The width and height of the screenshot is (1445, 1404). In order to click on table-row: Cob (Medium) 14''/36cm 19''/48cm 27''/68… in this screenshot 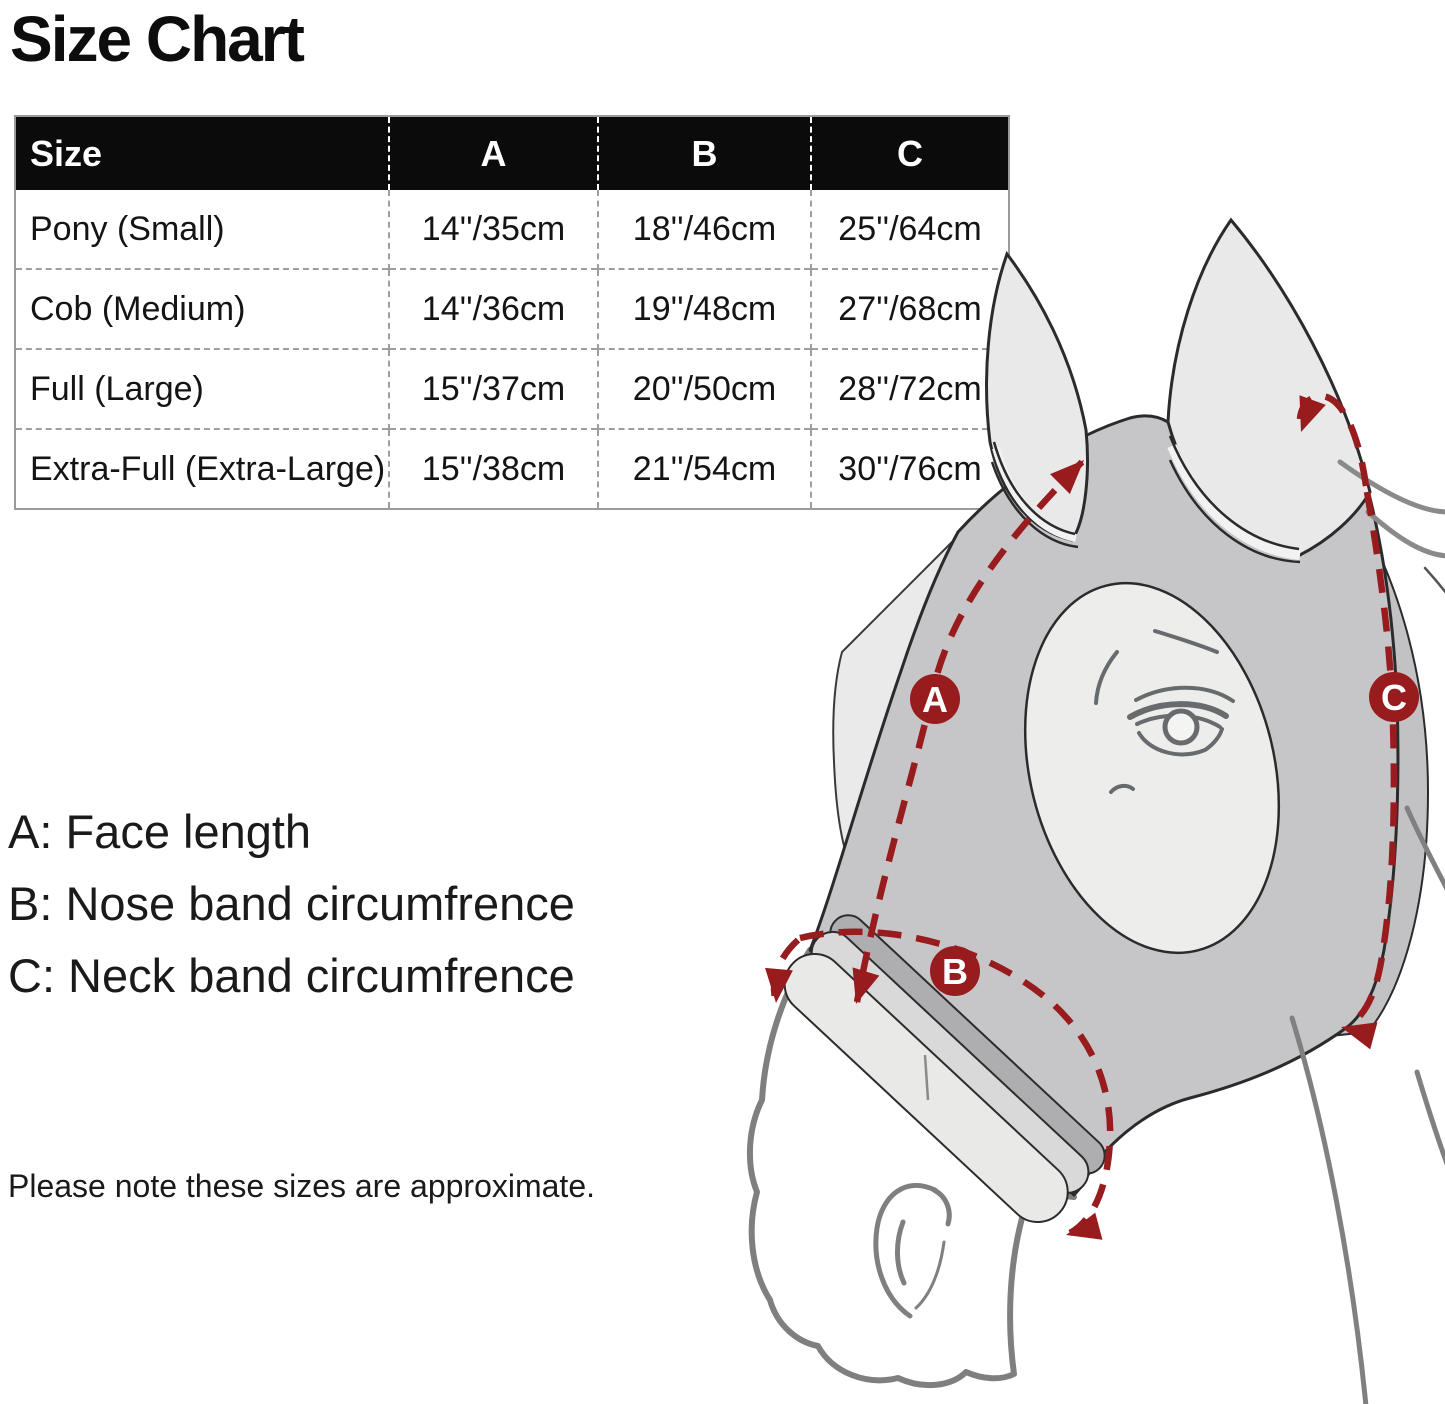, I will do `click(512, 308)`.